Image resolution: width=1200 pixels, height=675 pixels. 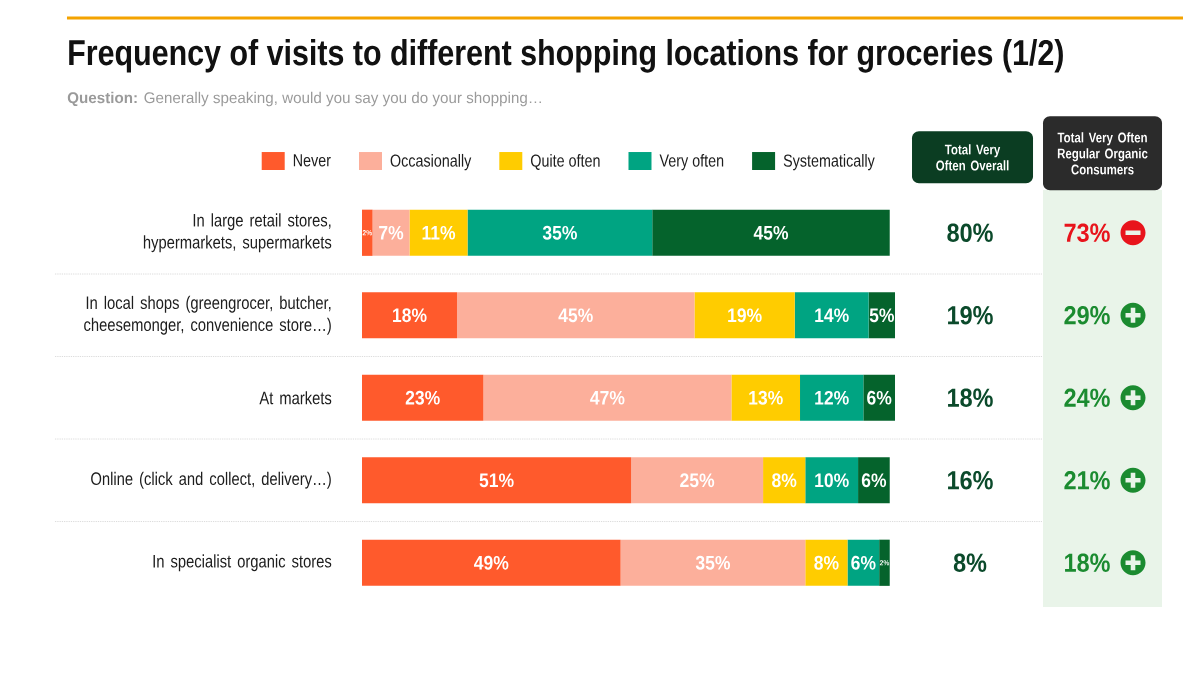 What do you see at coordinates (766, 397) in the screenshot?
I see `data-label: 13%` at bounding box center [766, 397].